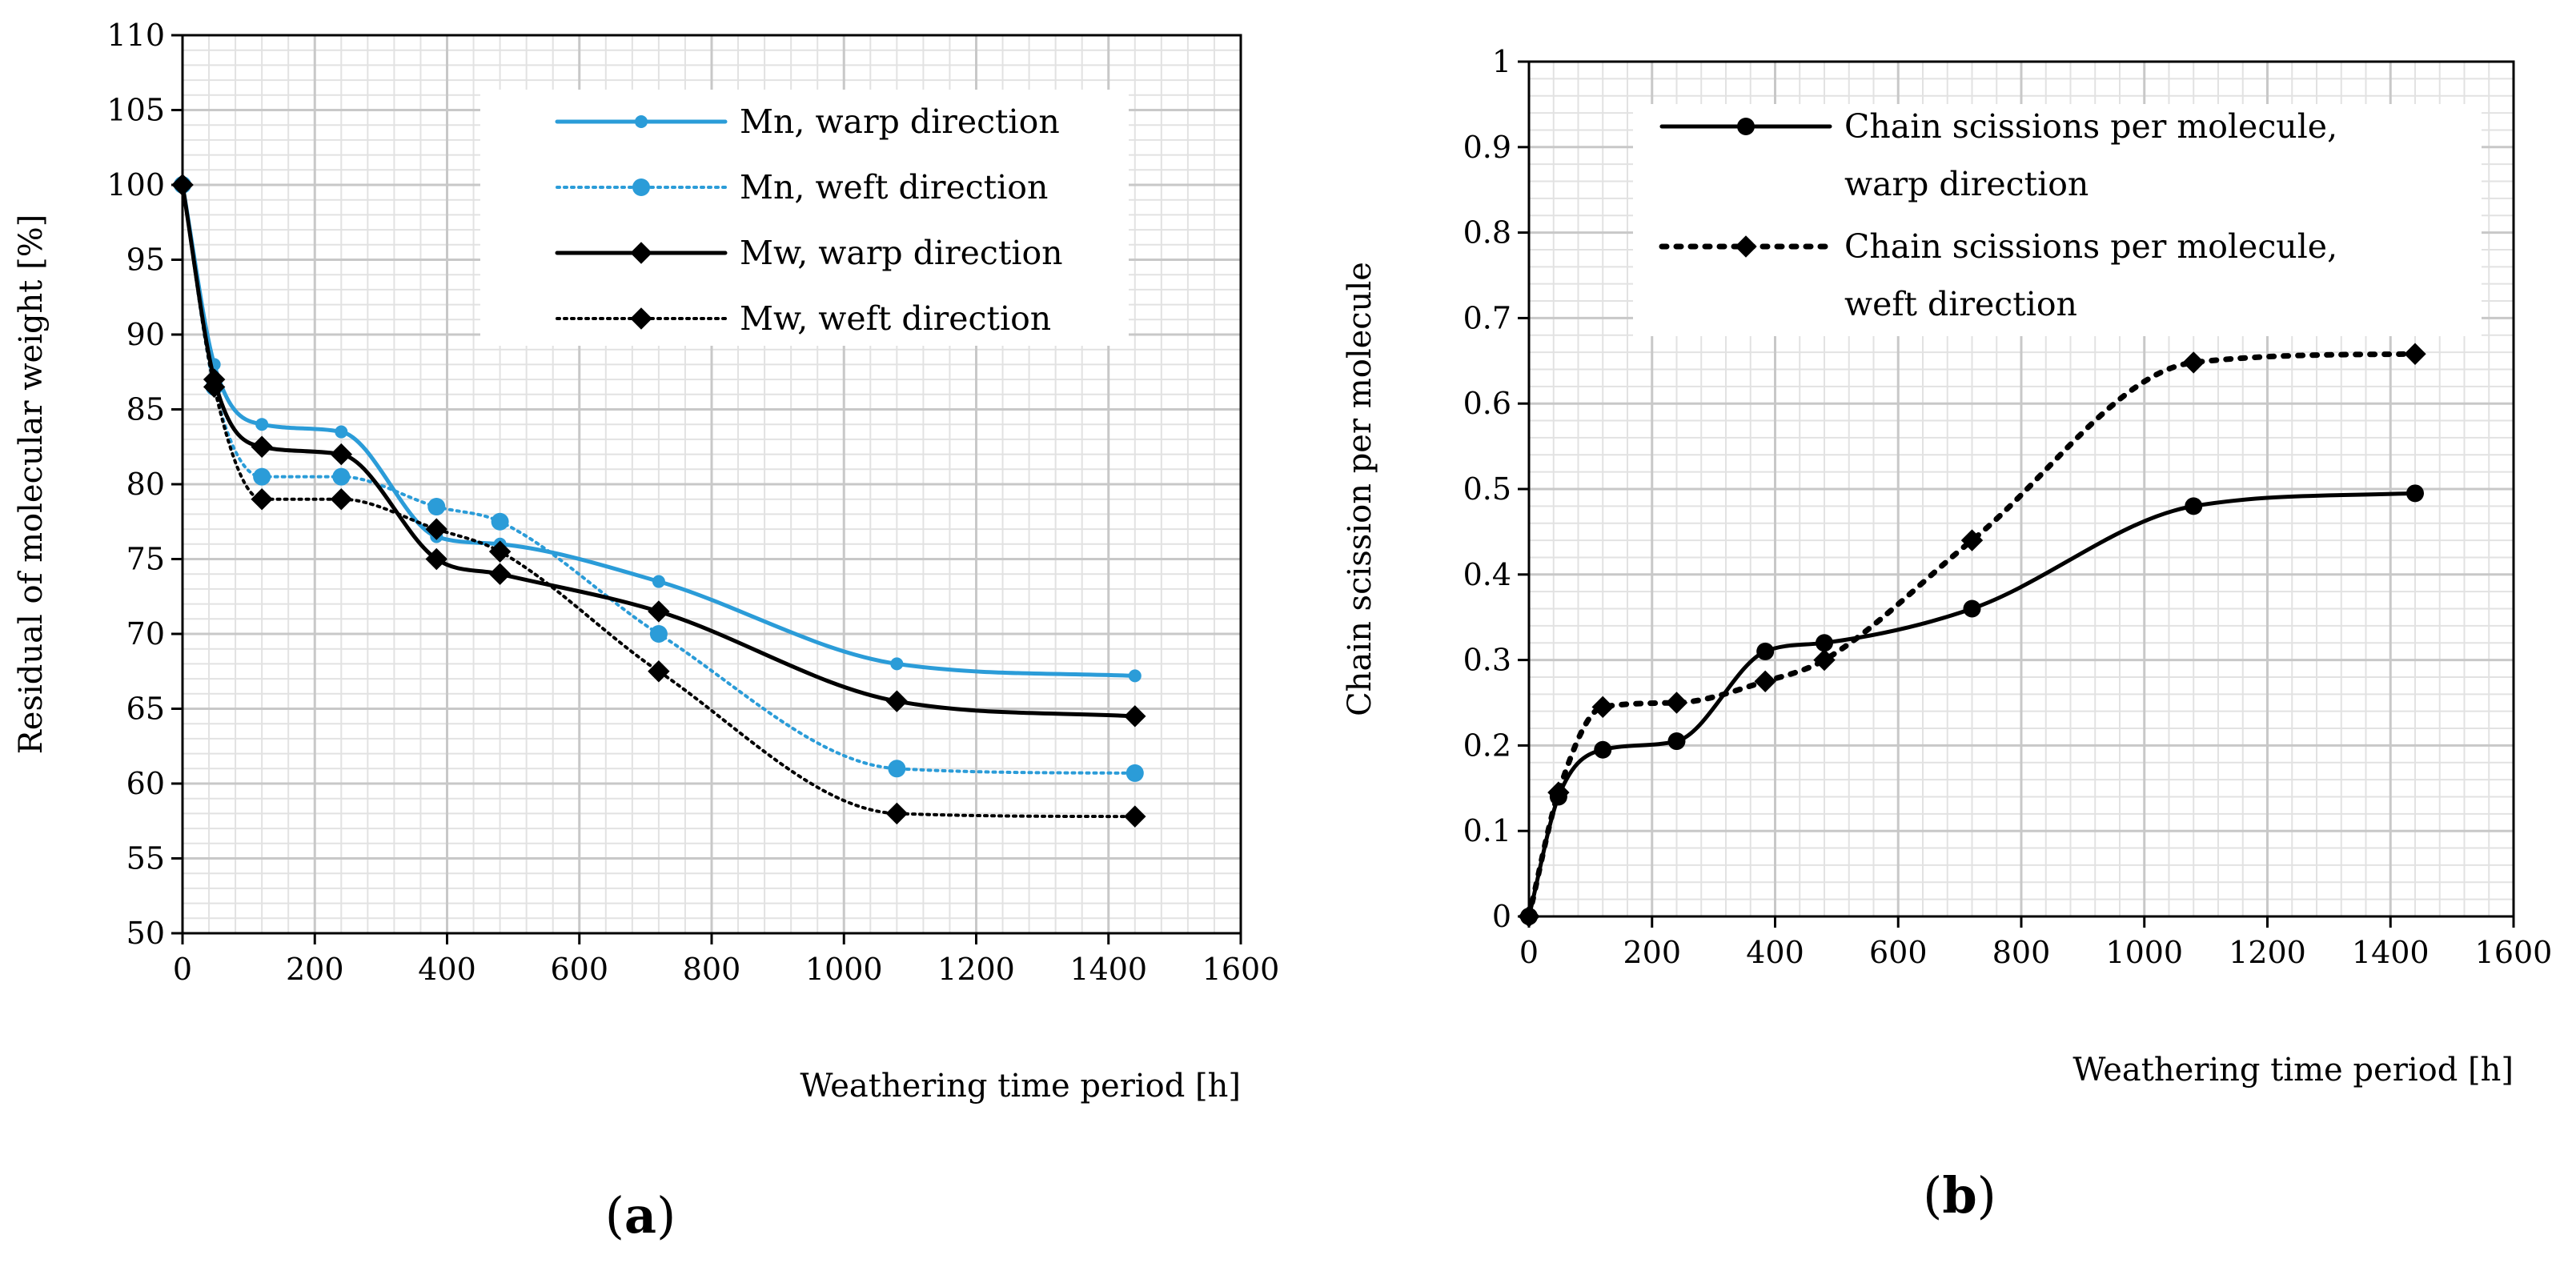 The height and width of the screenshot is (1267, 2576). I want to click on y-tick-label: 60, so click(145, 784).